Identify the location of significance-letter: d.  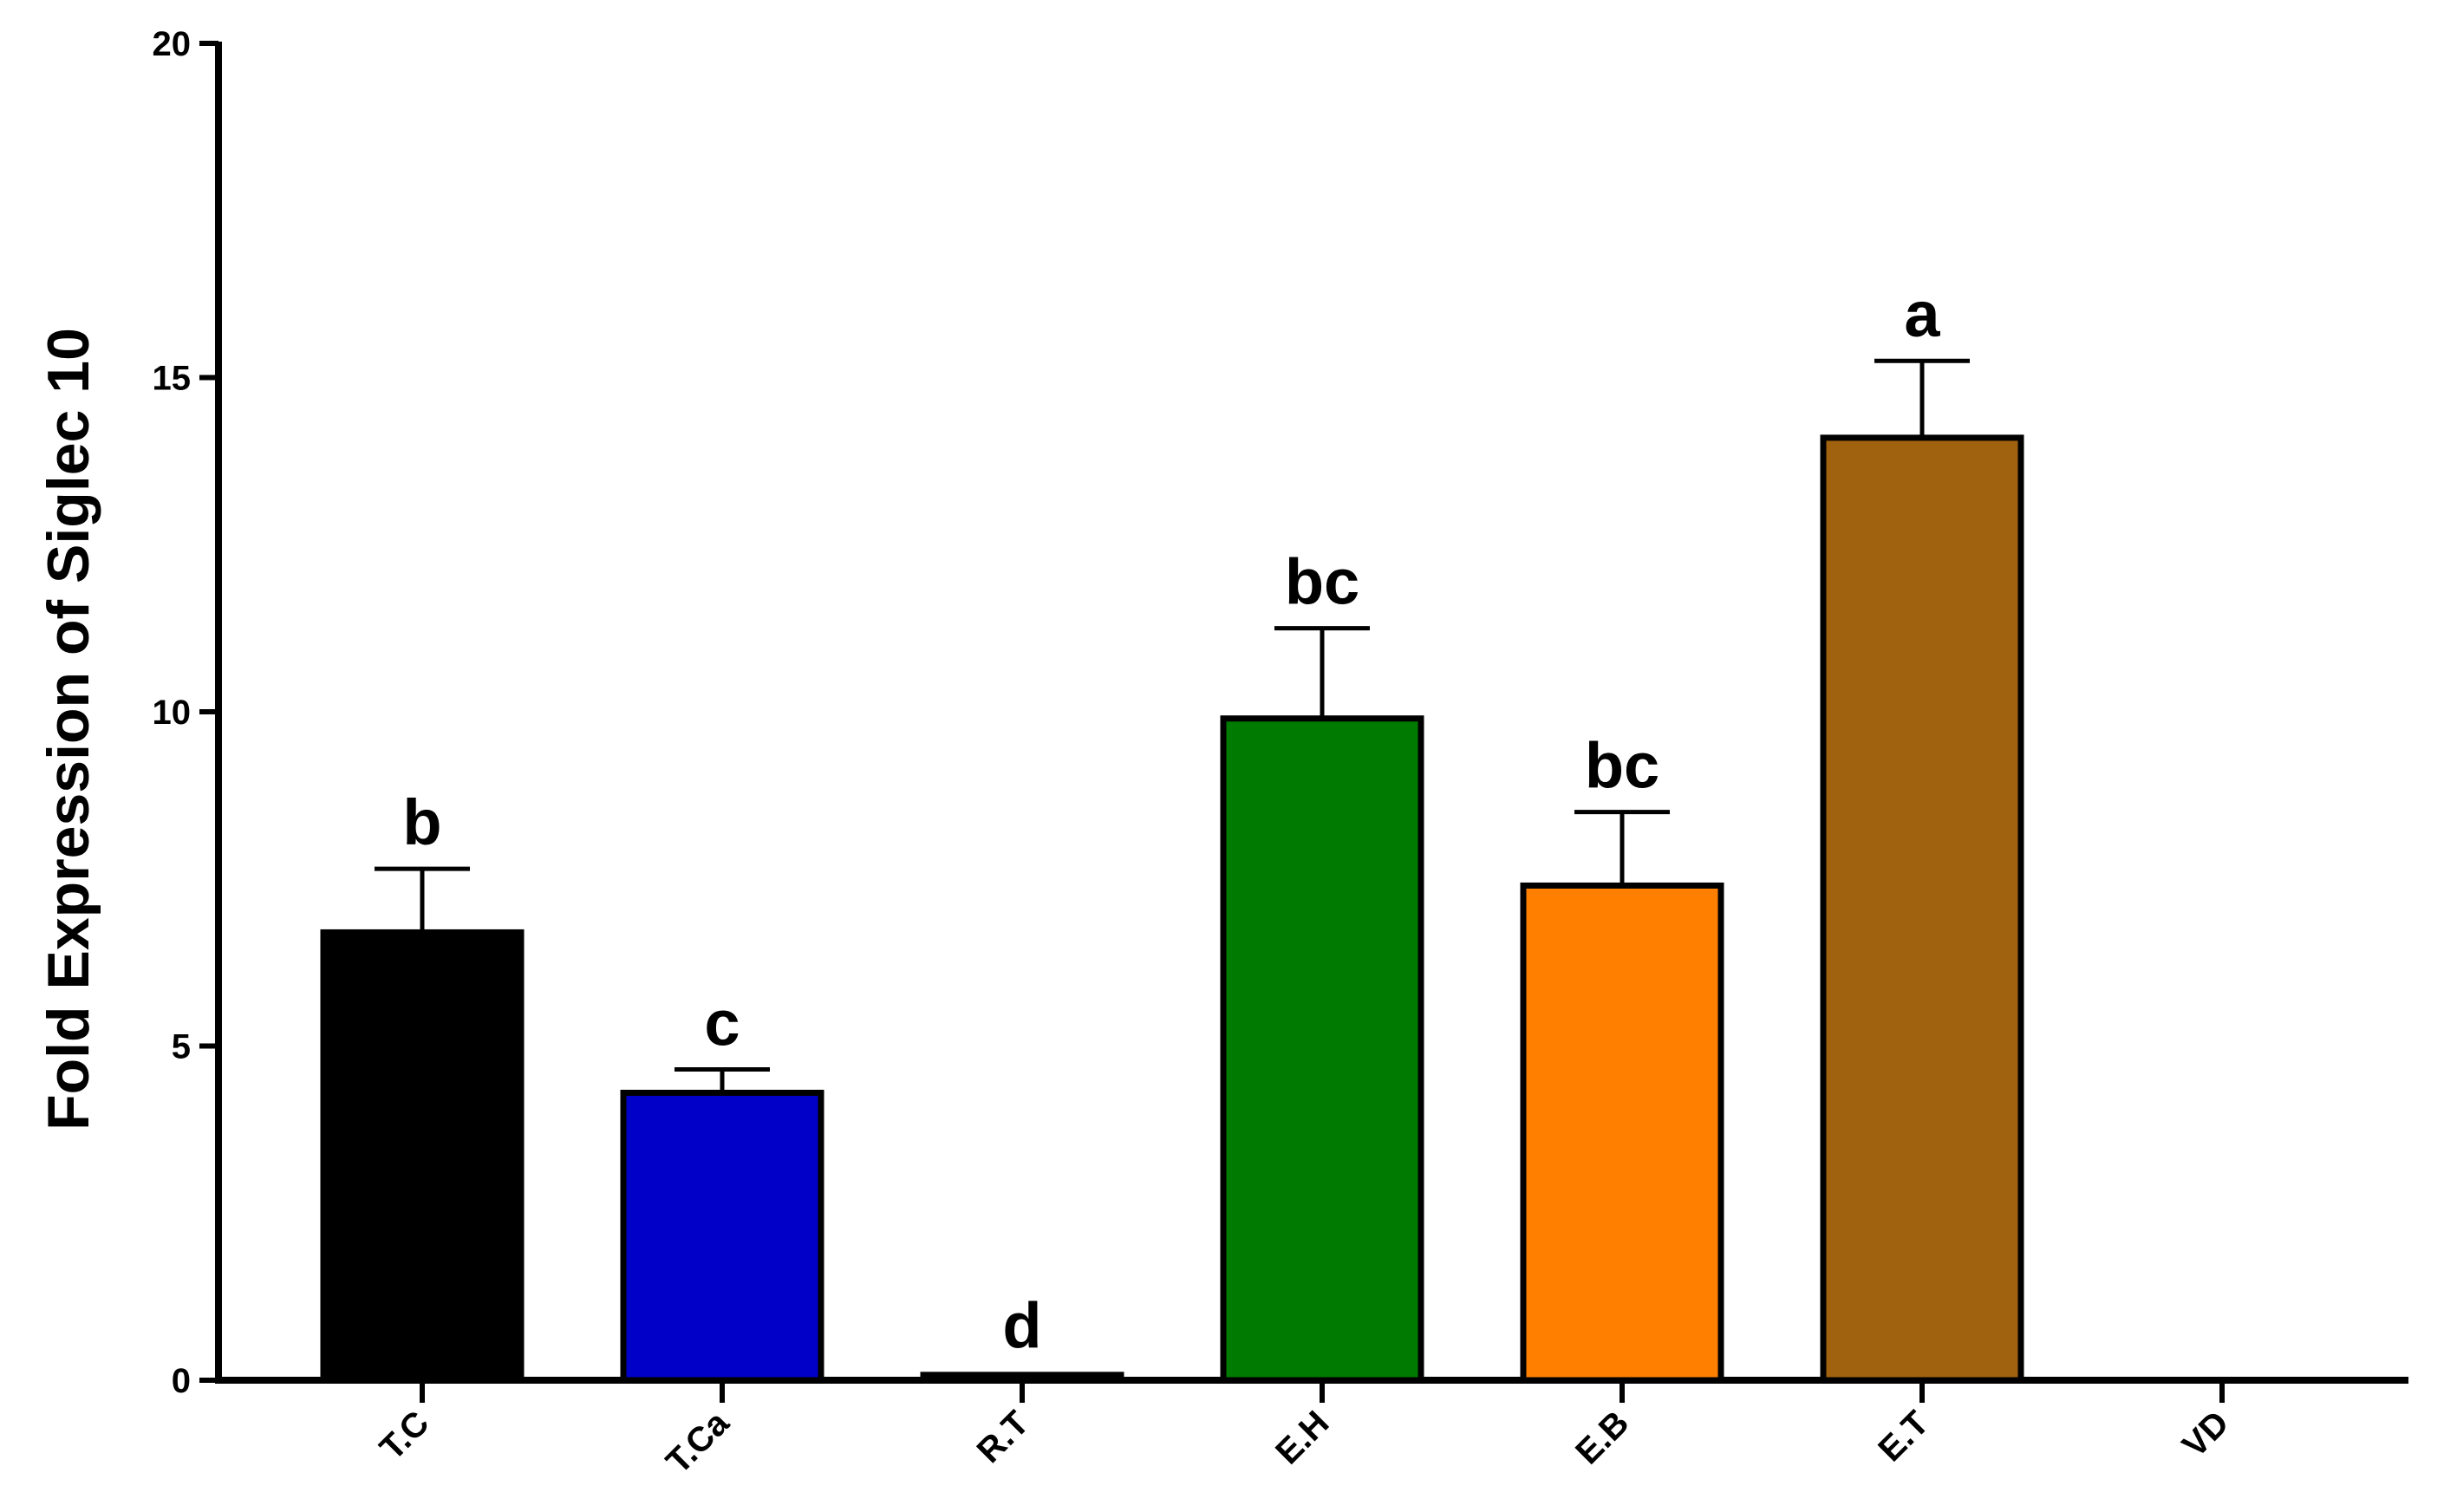
(1021, 1326).